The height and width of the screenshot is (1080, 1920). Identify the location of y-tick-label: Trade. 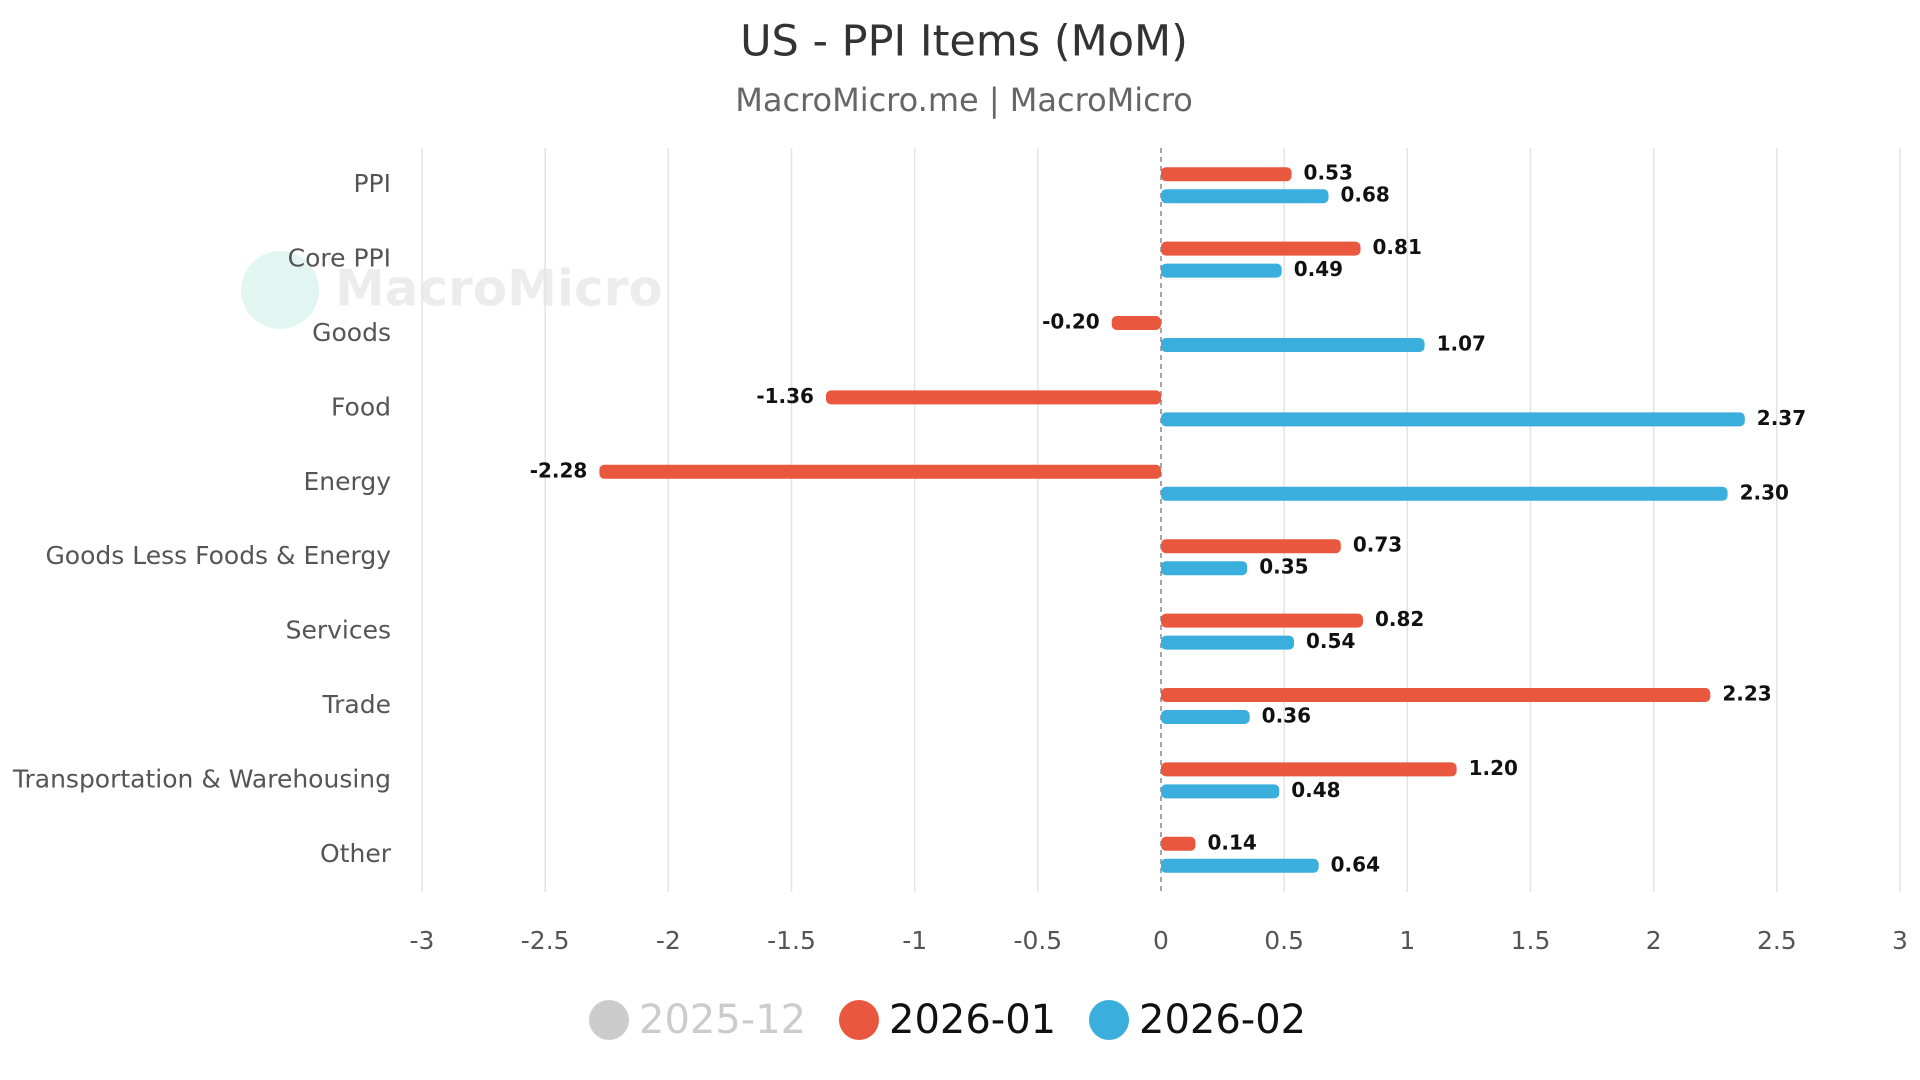
(356, 704).